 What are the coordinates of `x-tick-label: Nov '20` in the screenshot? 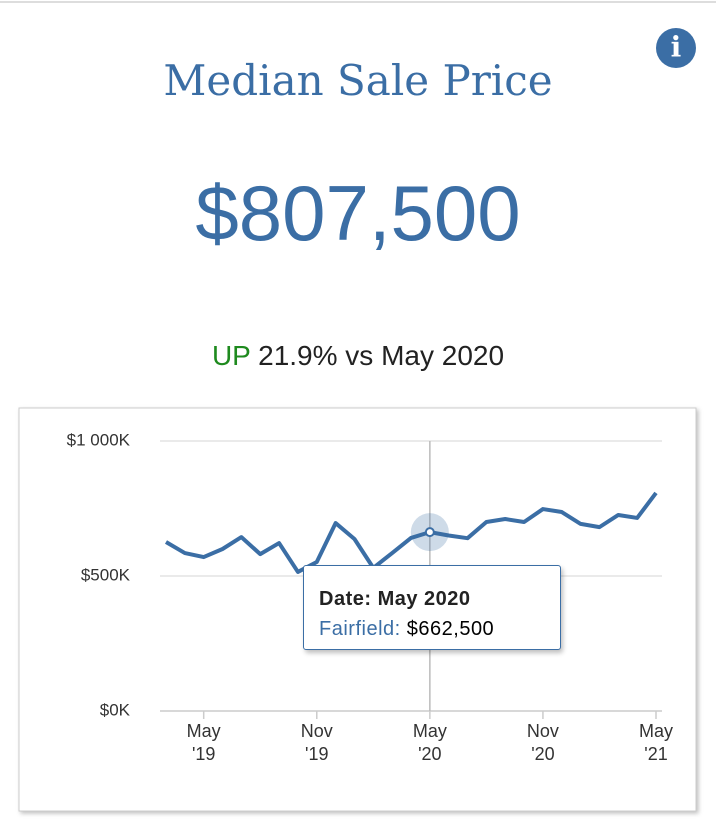 It's located at (542, 742).